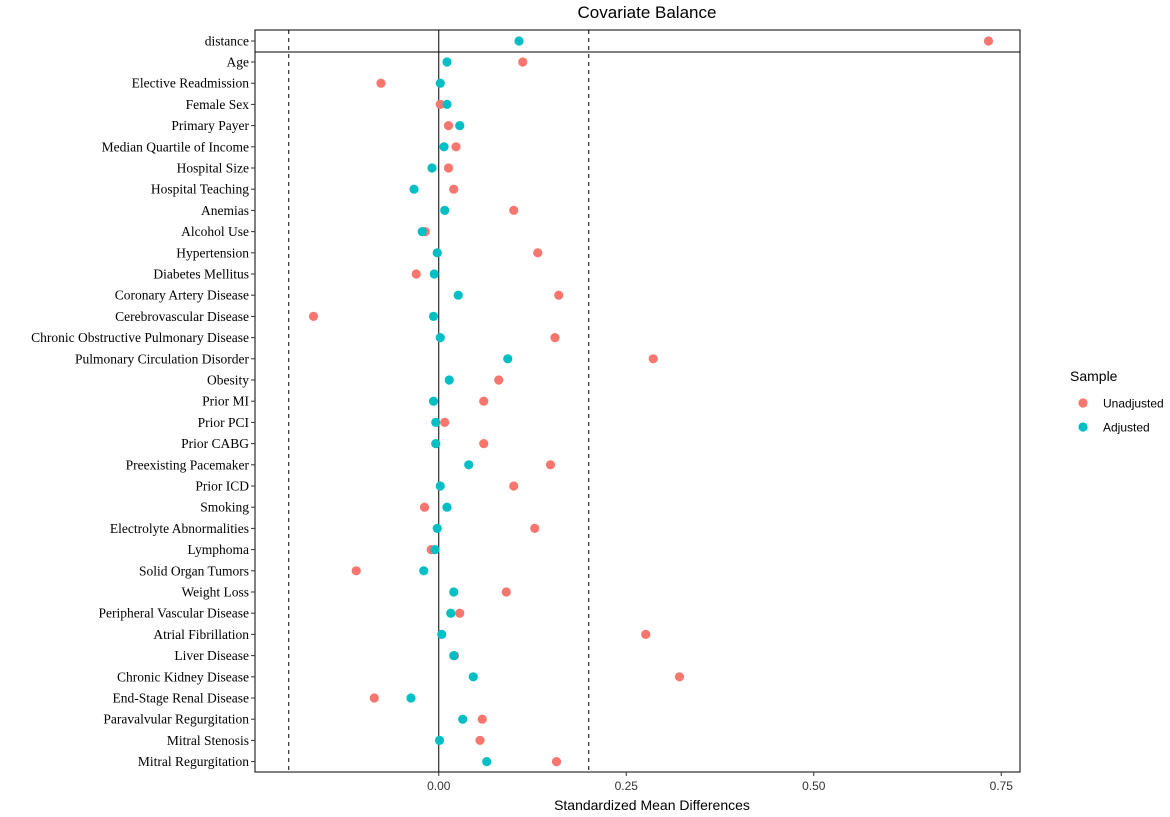  I want to click on legend-title: Sample, so click(1094, 376).